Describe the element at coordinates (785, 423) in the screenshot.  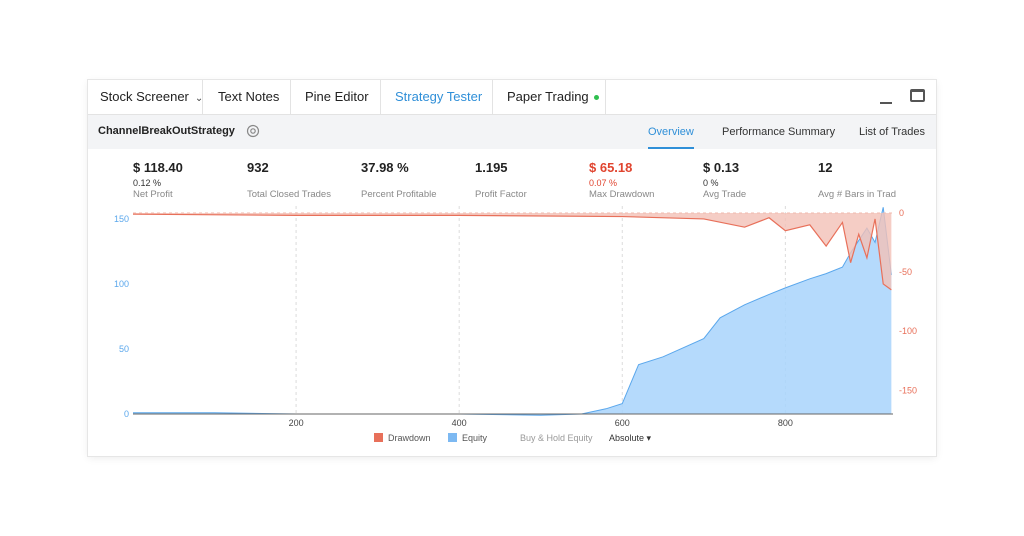
I see `x-tick-label: 800` at that location.